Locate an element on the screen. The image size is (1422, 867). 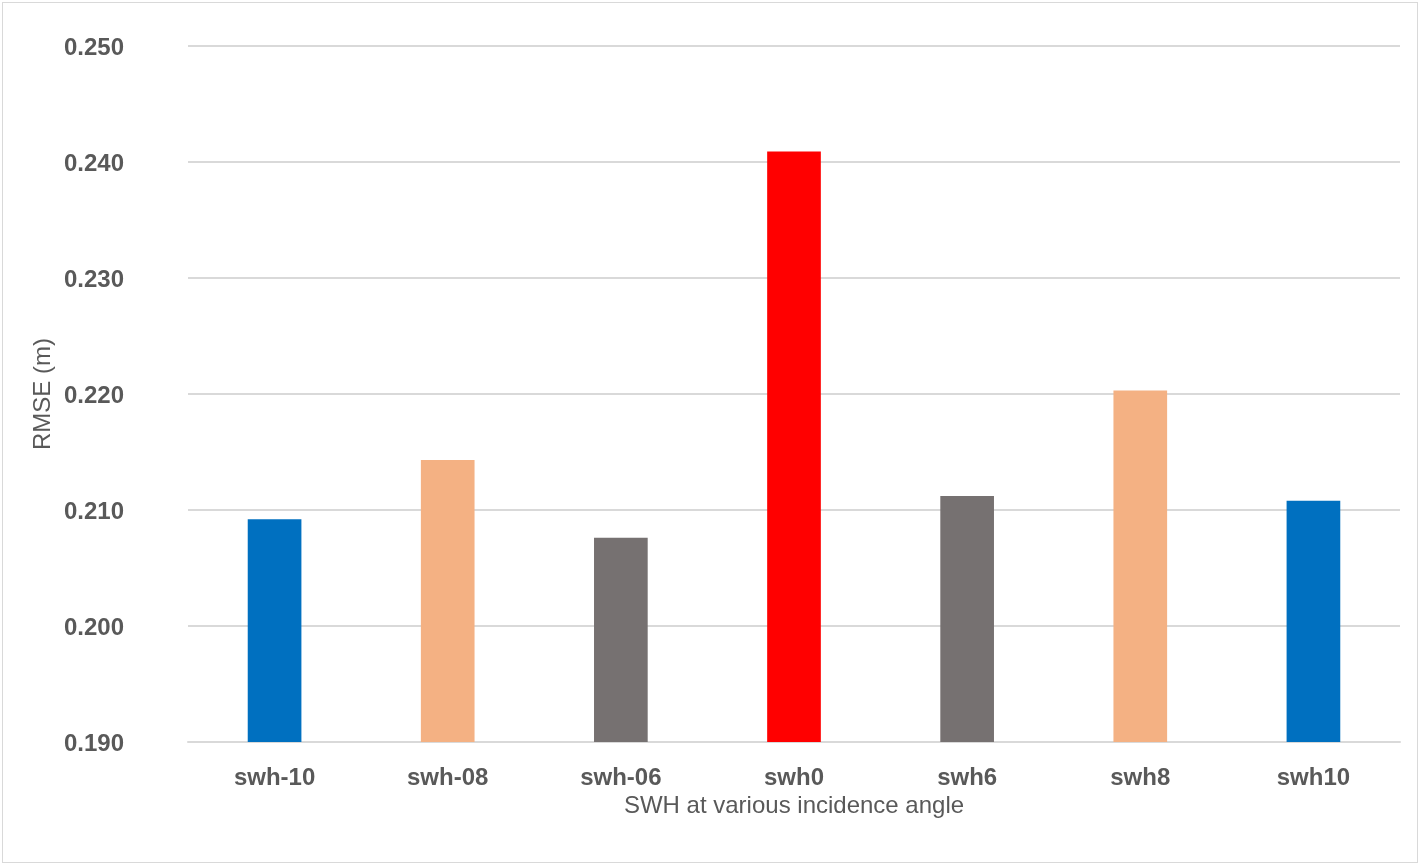
x-tick-label: swh-10 is located at coordinates (274, 776).